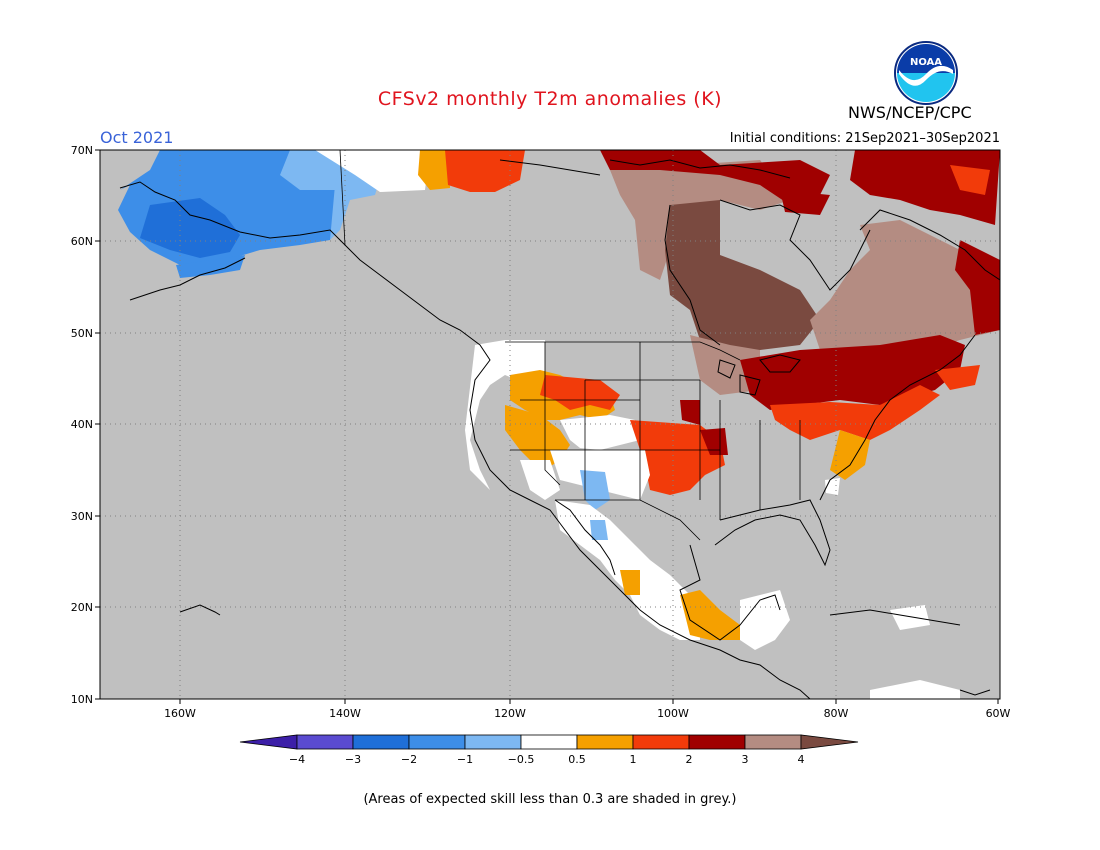 This screenshot has width=1100, height=850. Describe the element at coordinates (471, 171) in the screenshot. I see `positive-anomaly-region-nw` at that location.